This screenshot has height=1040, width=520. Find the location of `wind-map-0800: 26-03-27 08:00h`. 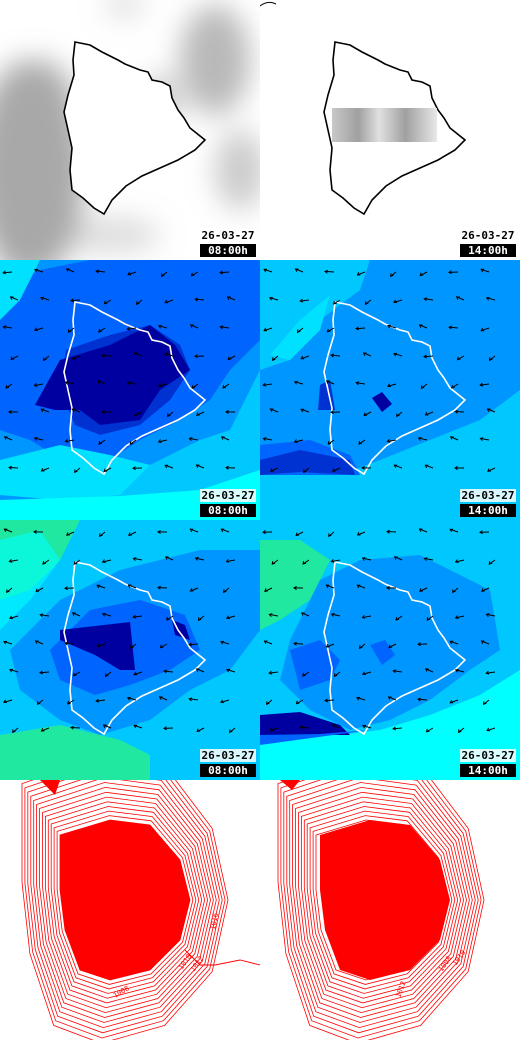

wind-map-0800: 26-03-27 08:00h is located at coordinates (130, 390).